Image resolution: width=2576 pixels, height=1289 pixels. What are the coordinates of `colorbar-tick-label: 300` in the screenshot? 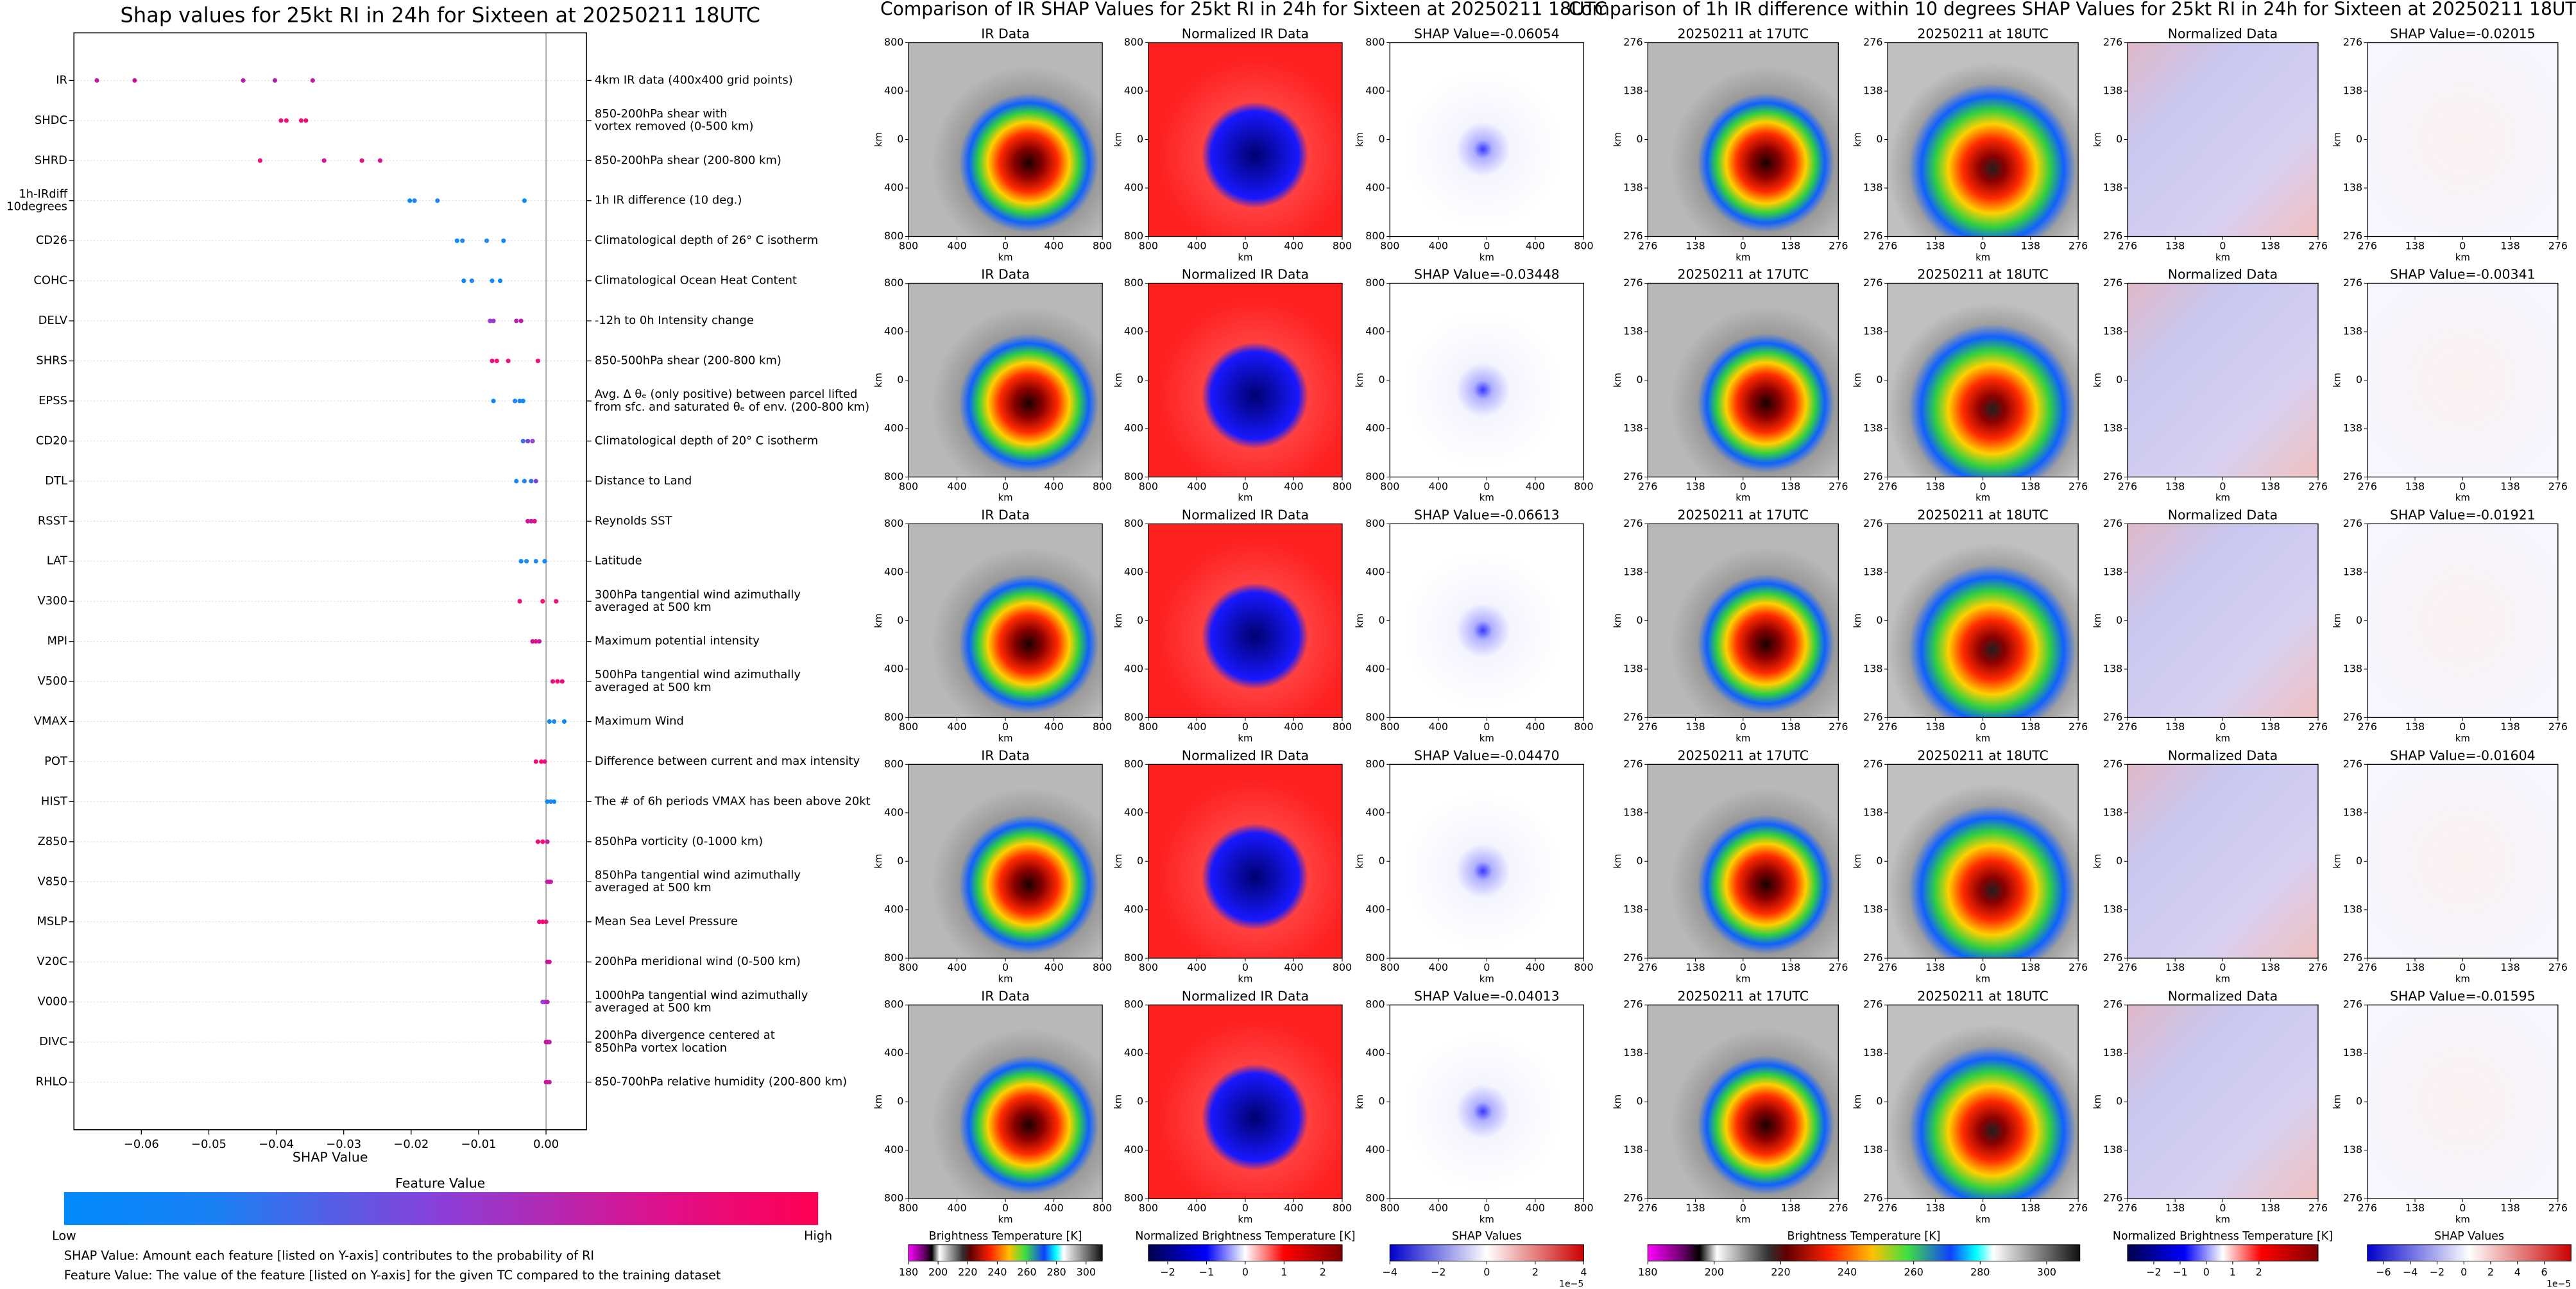 It's located at (2046, 1272).